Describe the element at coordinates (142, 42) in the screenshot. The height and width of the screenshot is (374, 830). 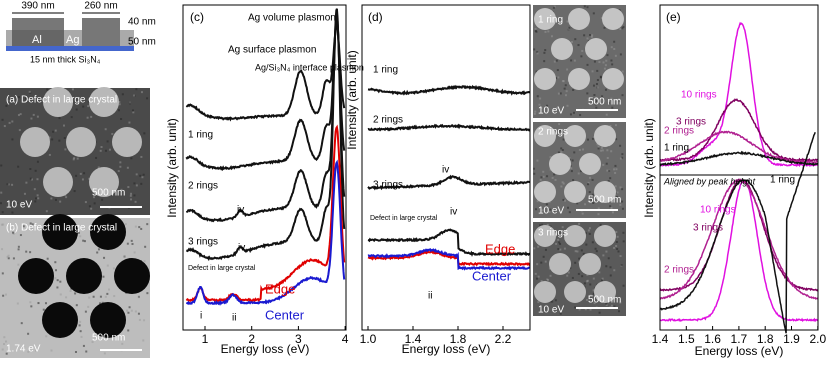
I see `dim-label: 50 nm` at that location.